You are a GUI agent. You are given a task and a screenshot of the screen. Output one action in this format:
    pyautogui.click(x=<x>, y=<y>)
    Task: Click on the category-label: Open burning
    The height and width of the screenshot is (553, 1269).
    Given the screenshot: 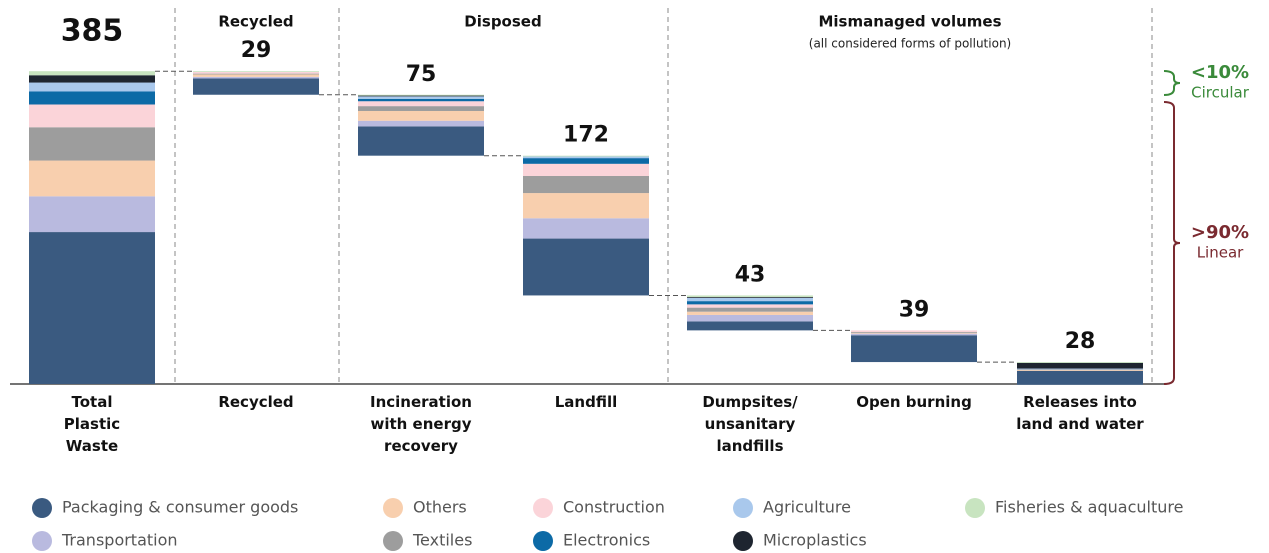 What is the action you would take?
    pyautogui.click(x=914, y=402)
    